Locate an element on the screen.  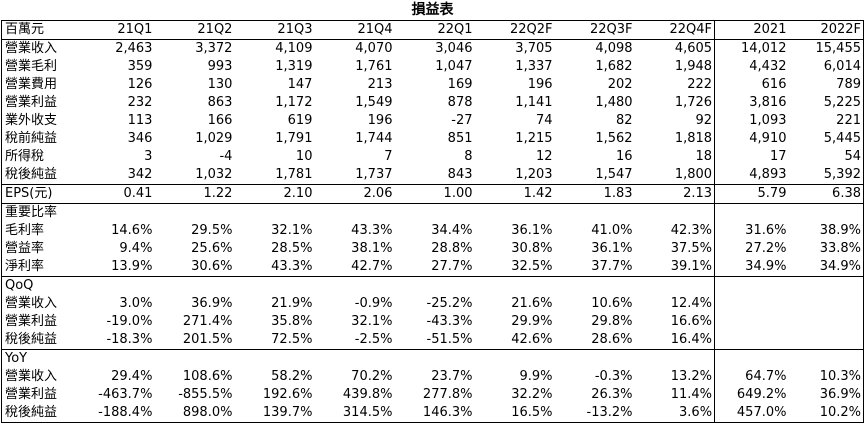
cell-value: 58.2% is located at coordinates (292, 376).